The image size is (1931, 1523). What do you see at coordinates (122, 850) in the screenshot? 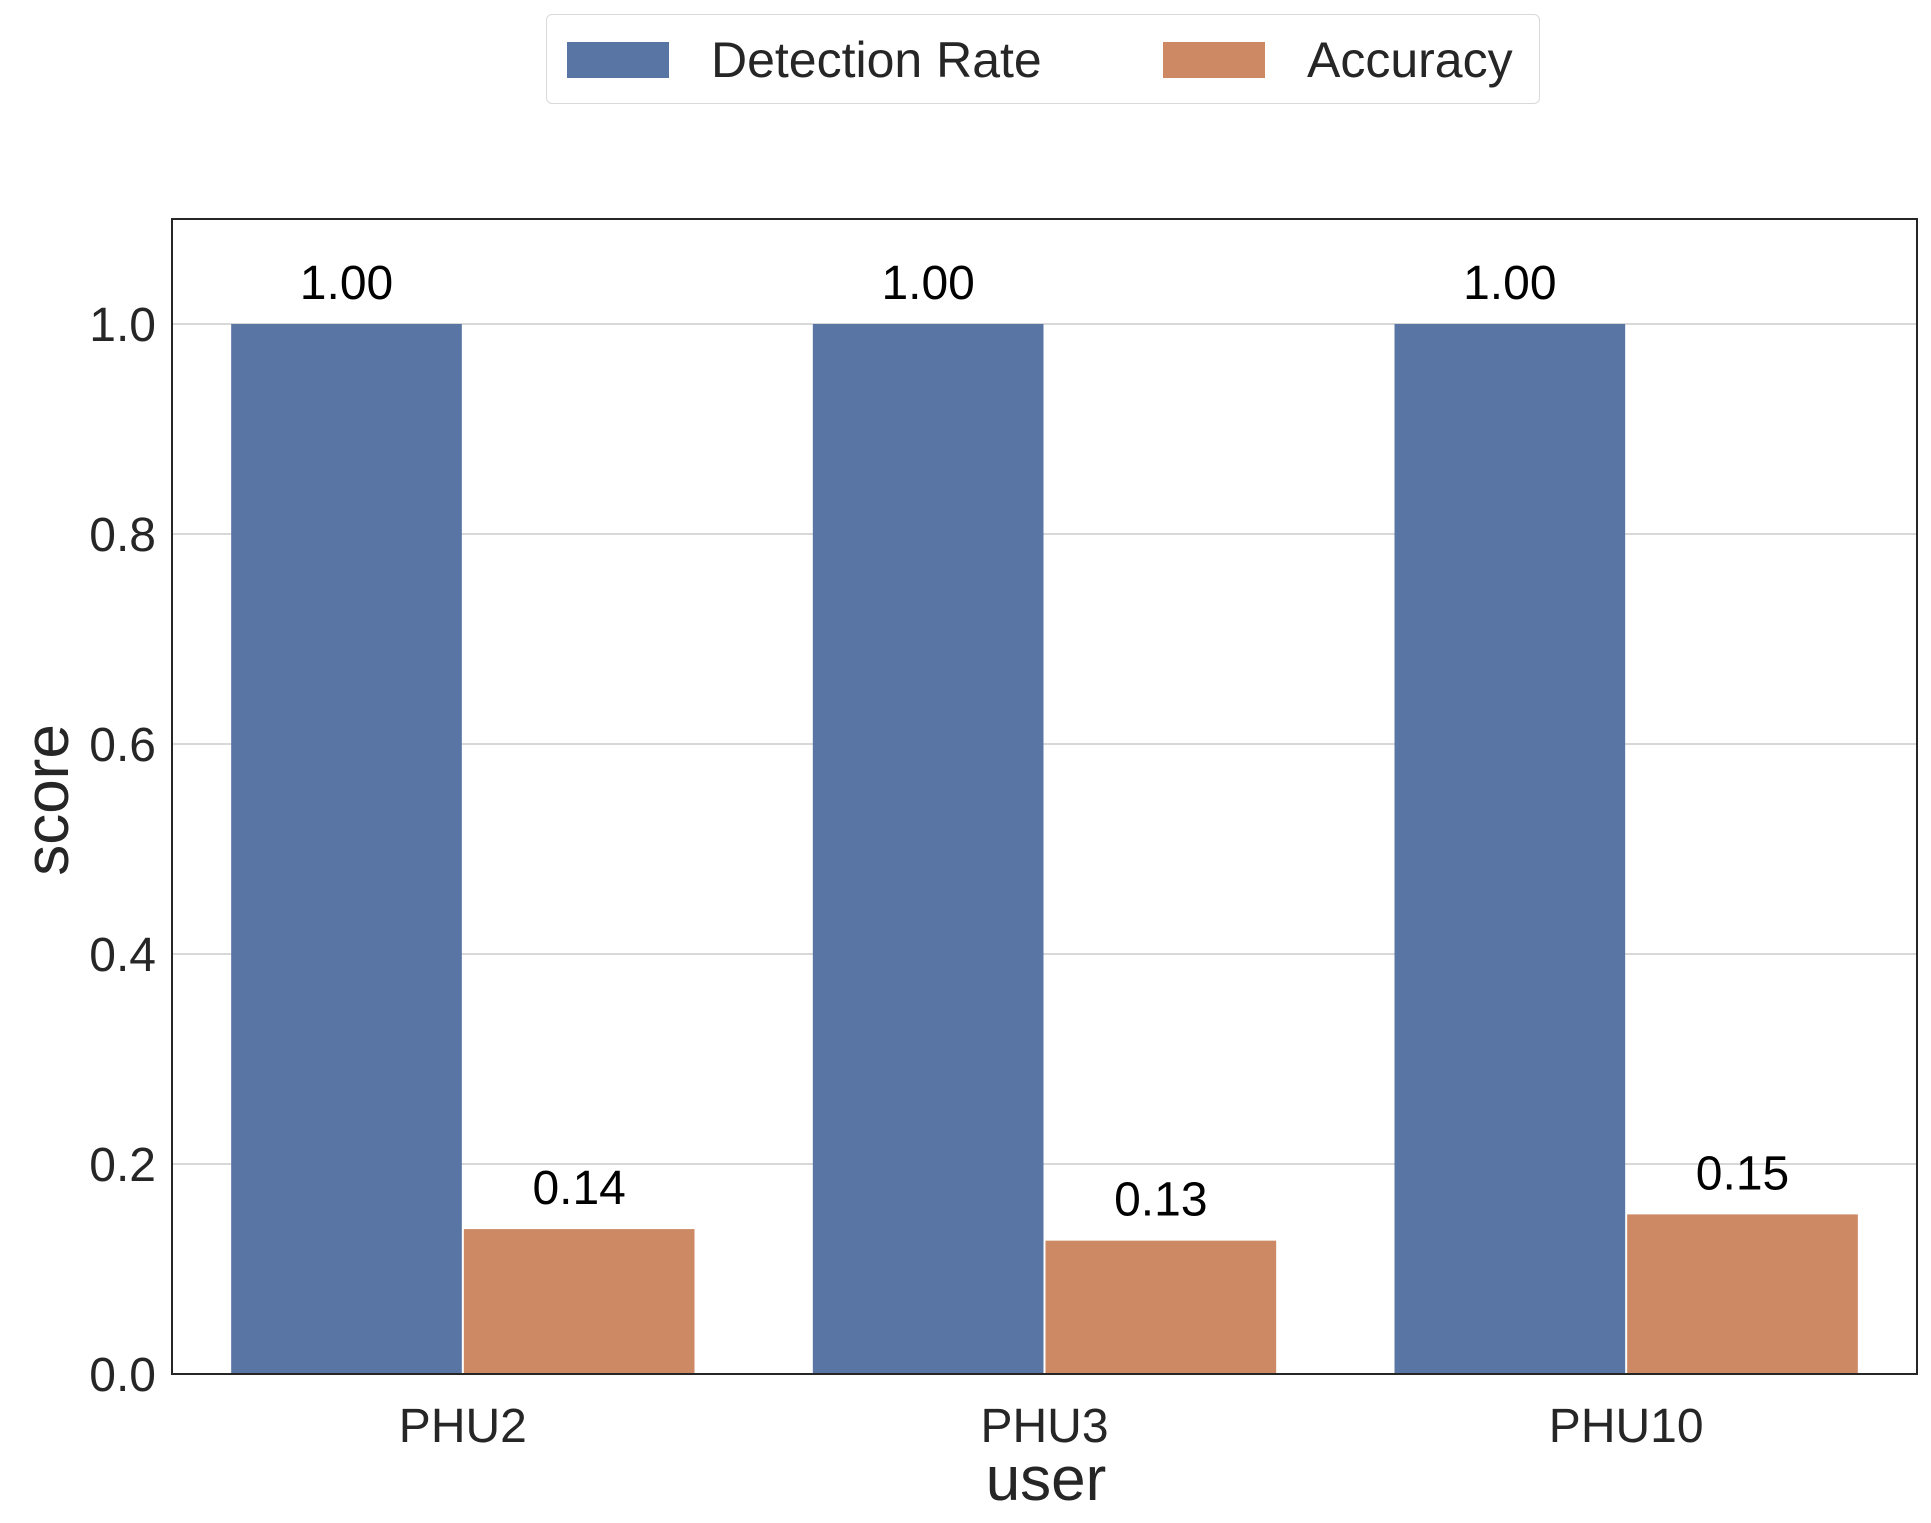
I see `y-axis-ticks: 0.0 0.2 0.4 0.6 0.8 1.0` at bounding box center [122, 850].